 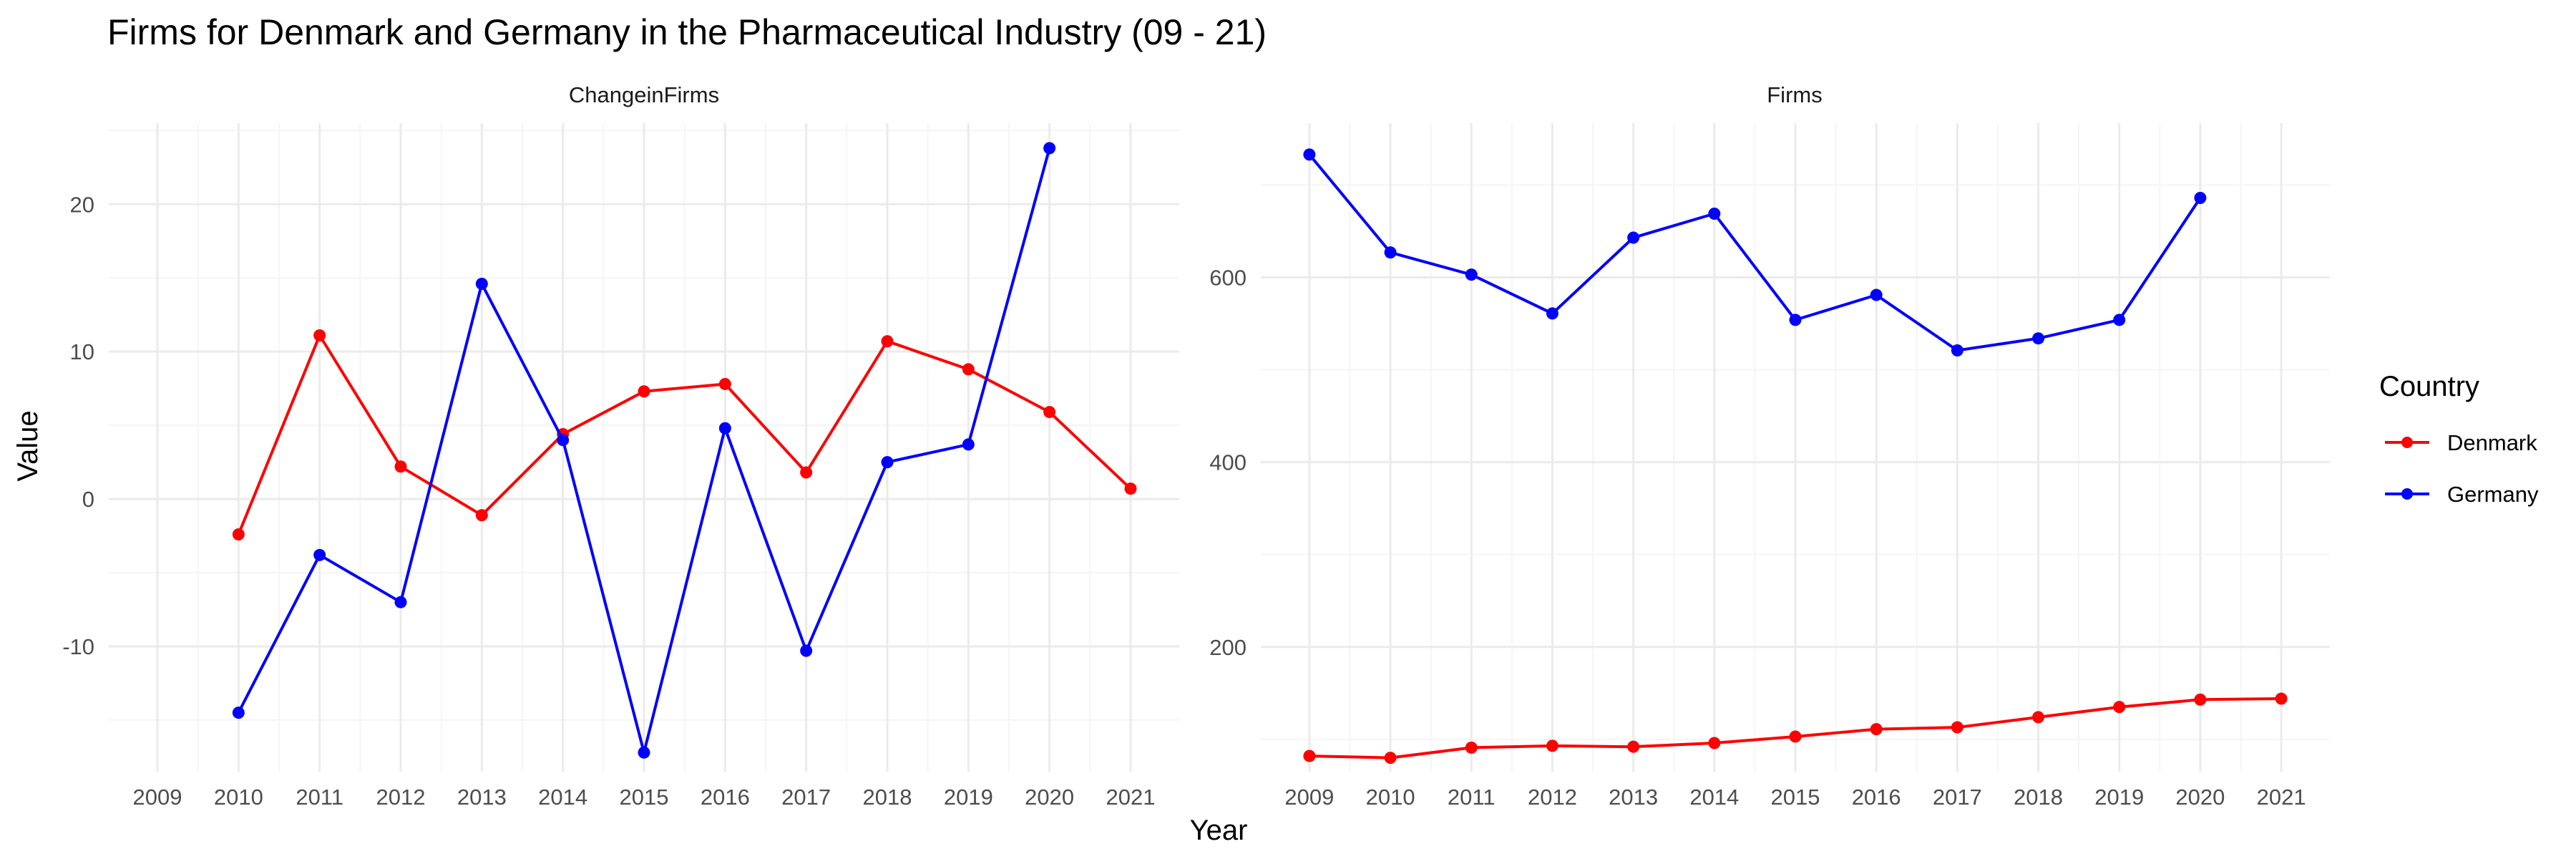 What do you see at coordinates (2492, 442) in the screenshot?
I see `legend-label: Denmark` at bounding box center [2492, 442].